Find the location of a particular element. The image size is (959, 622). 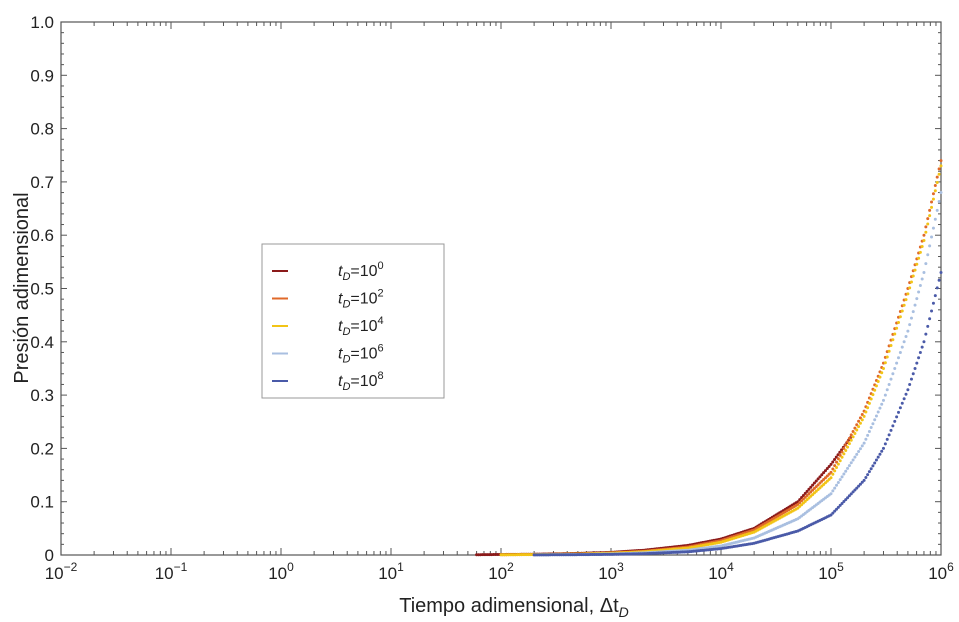

y-axis-title: Presión adimensional is located at coordinates (22, 287).